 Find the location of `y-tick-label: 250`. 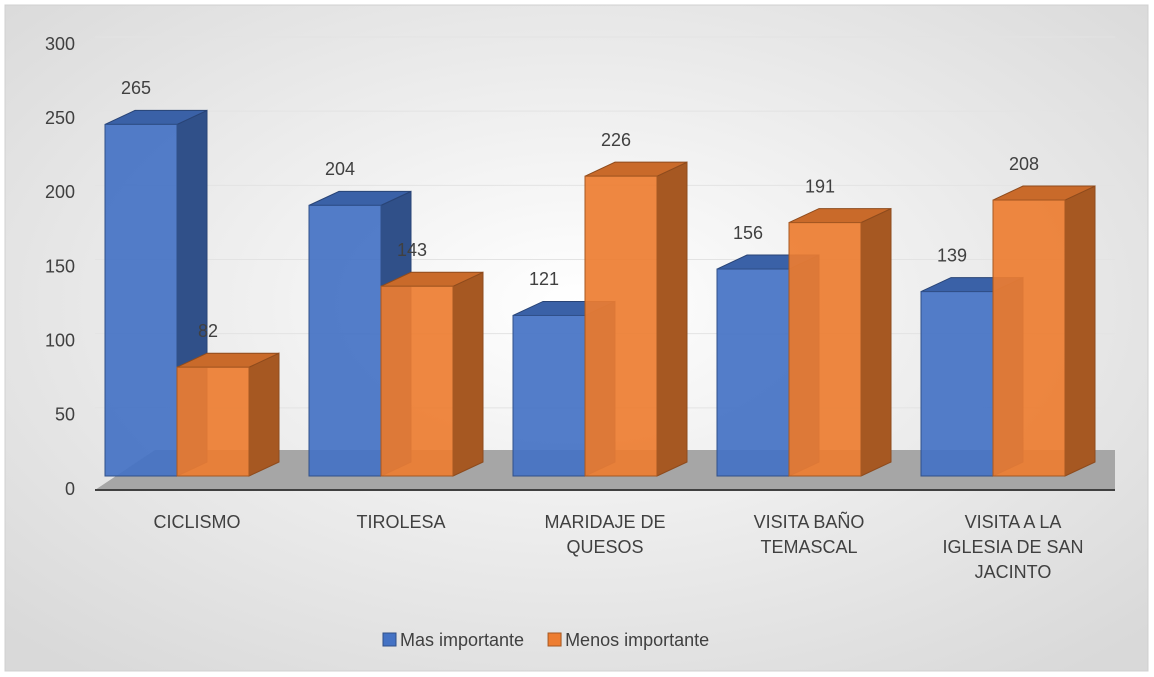

y-tick-label: 250 is located at coordinates (60, 118).